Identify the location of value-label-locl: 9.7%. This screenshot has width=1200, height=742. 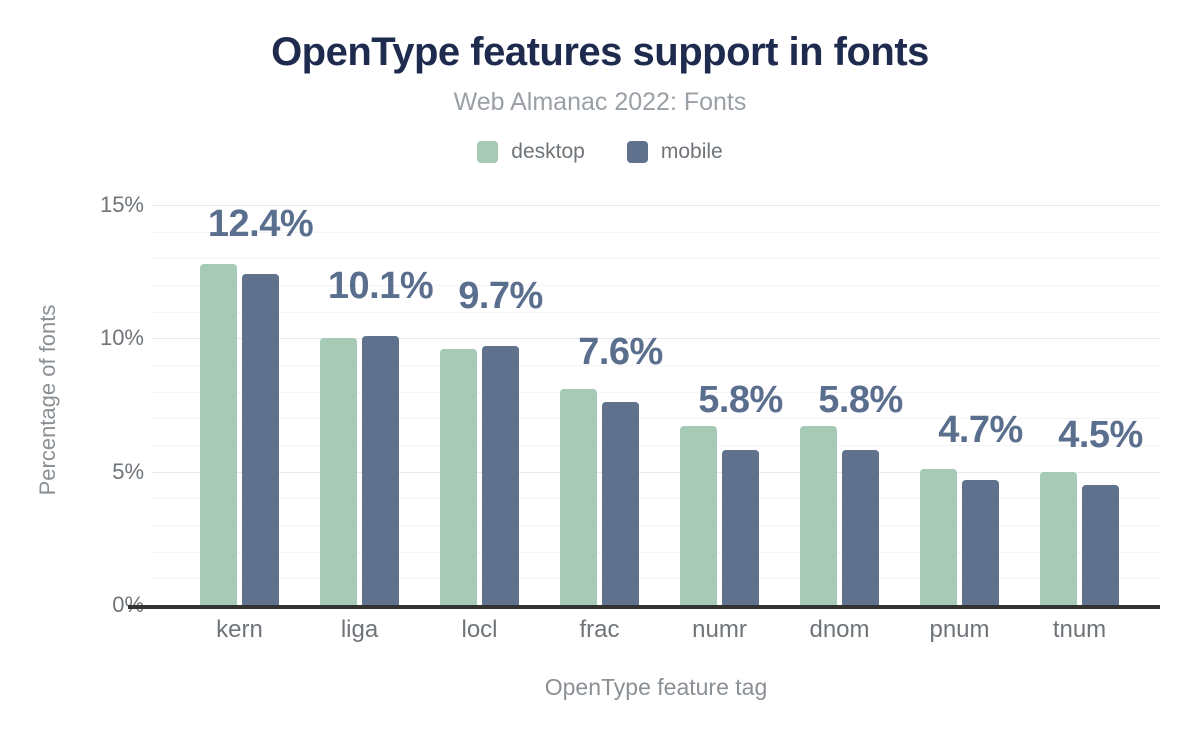
(500, 296).